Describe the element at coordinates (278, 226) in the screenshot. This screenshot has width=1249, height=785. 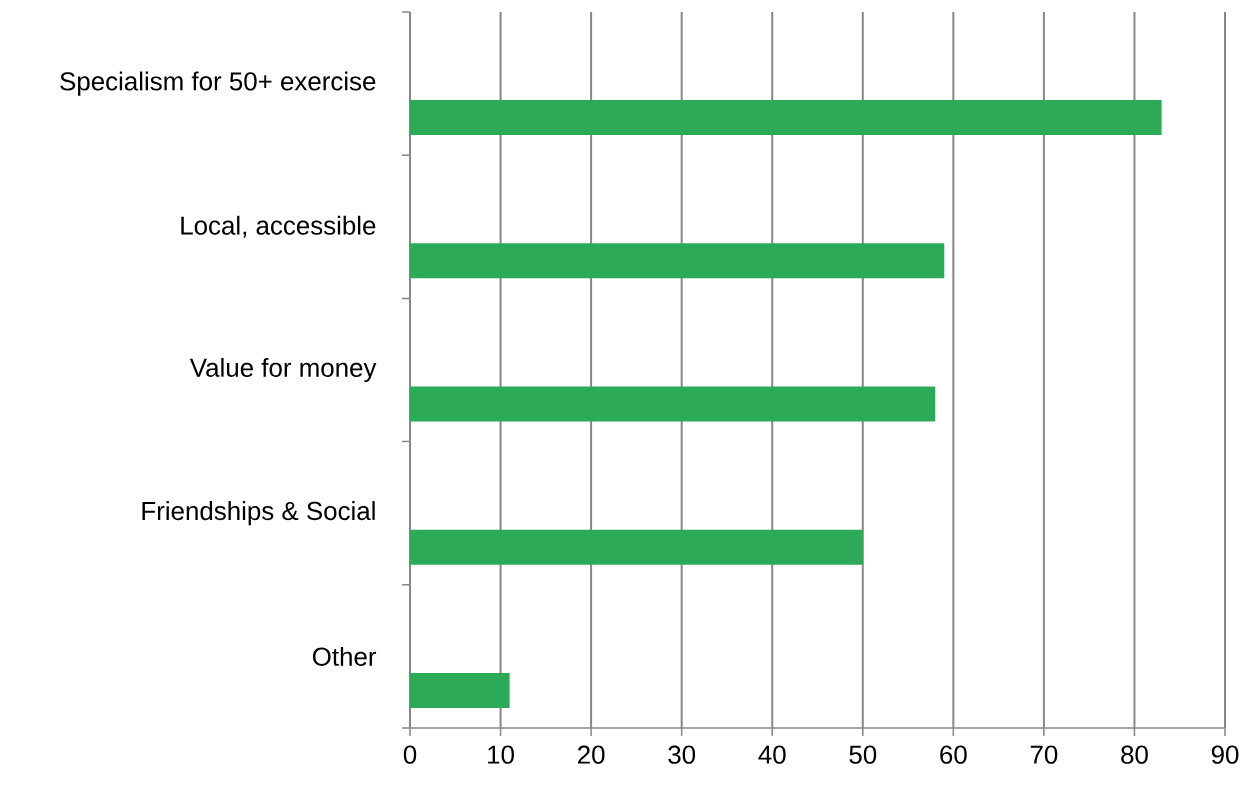
I see `y-tick-label: Local, accessible` at that location.